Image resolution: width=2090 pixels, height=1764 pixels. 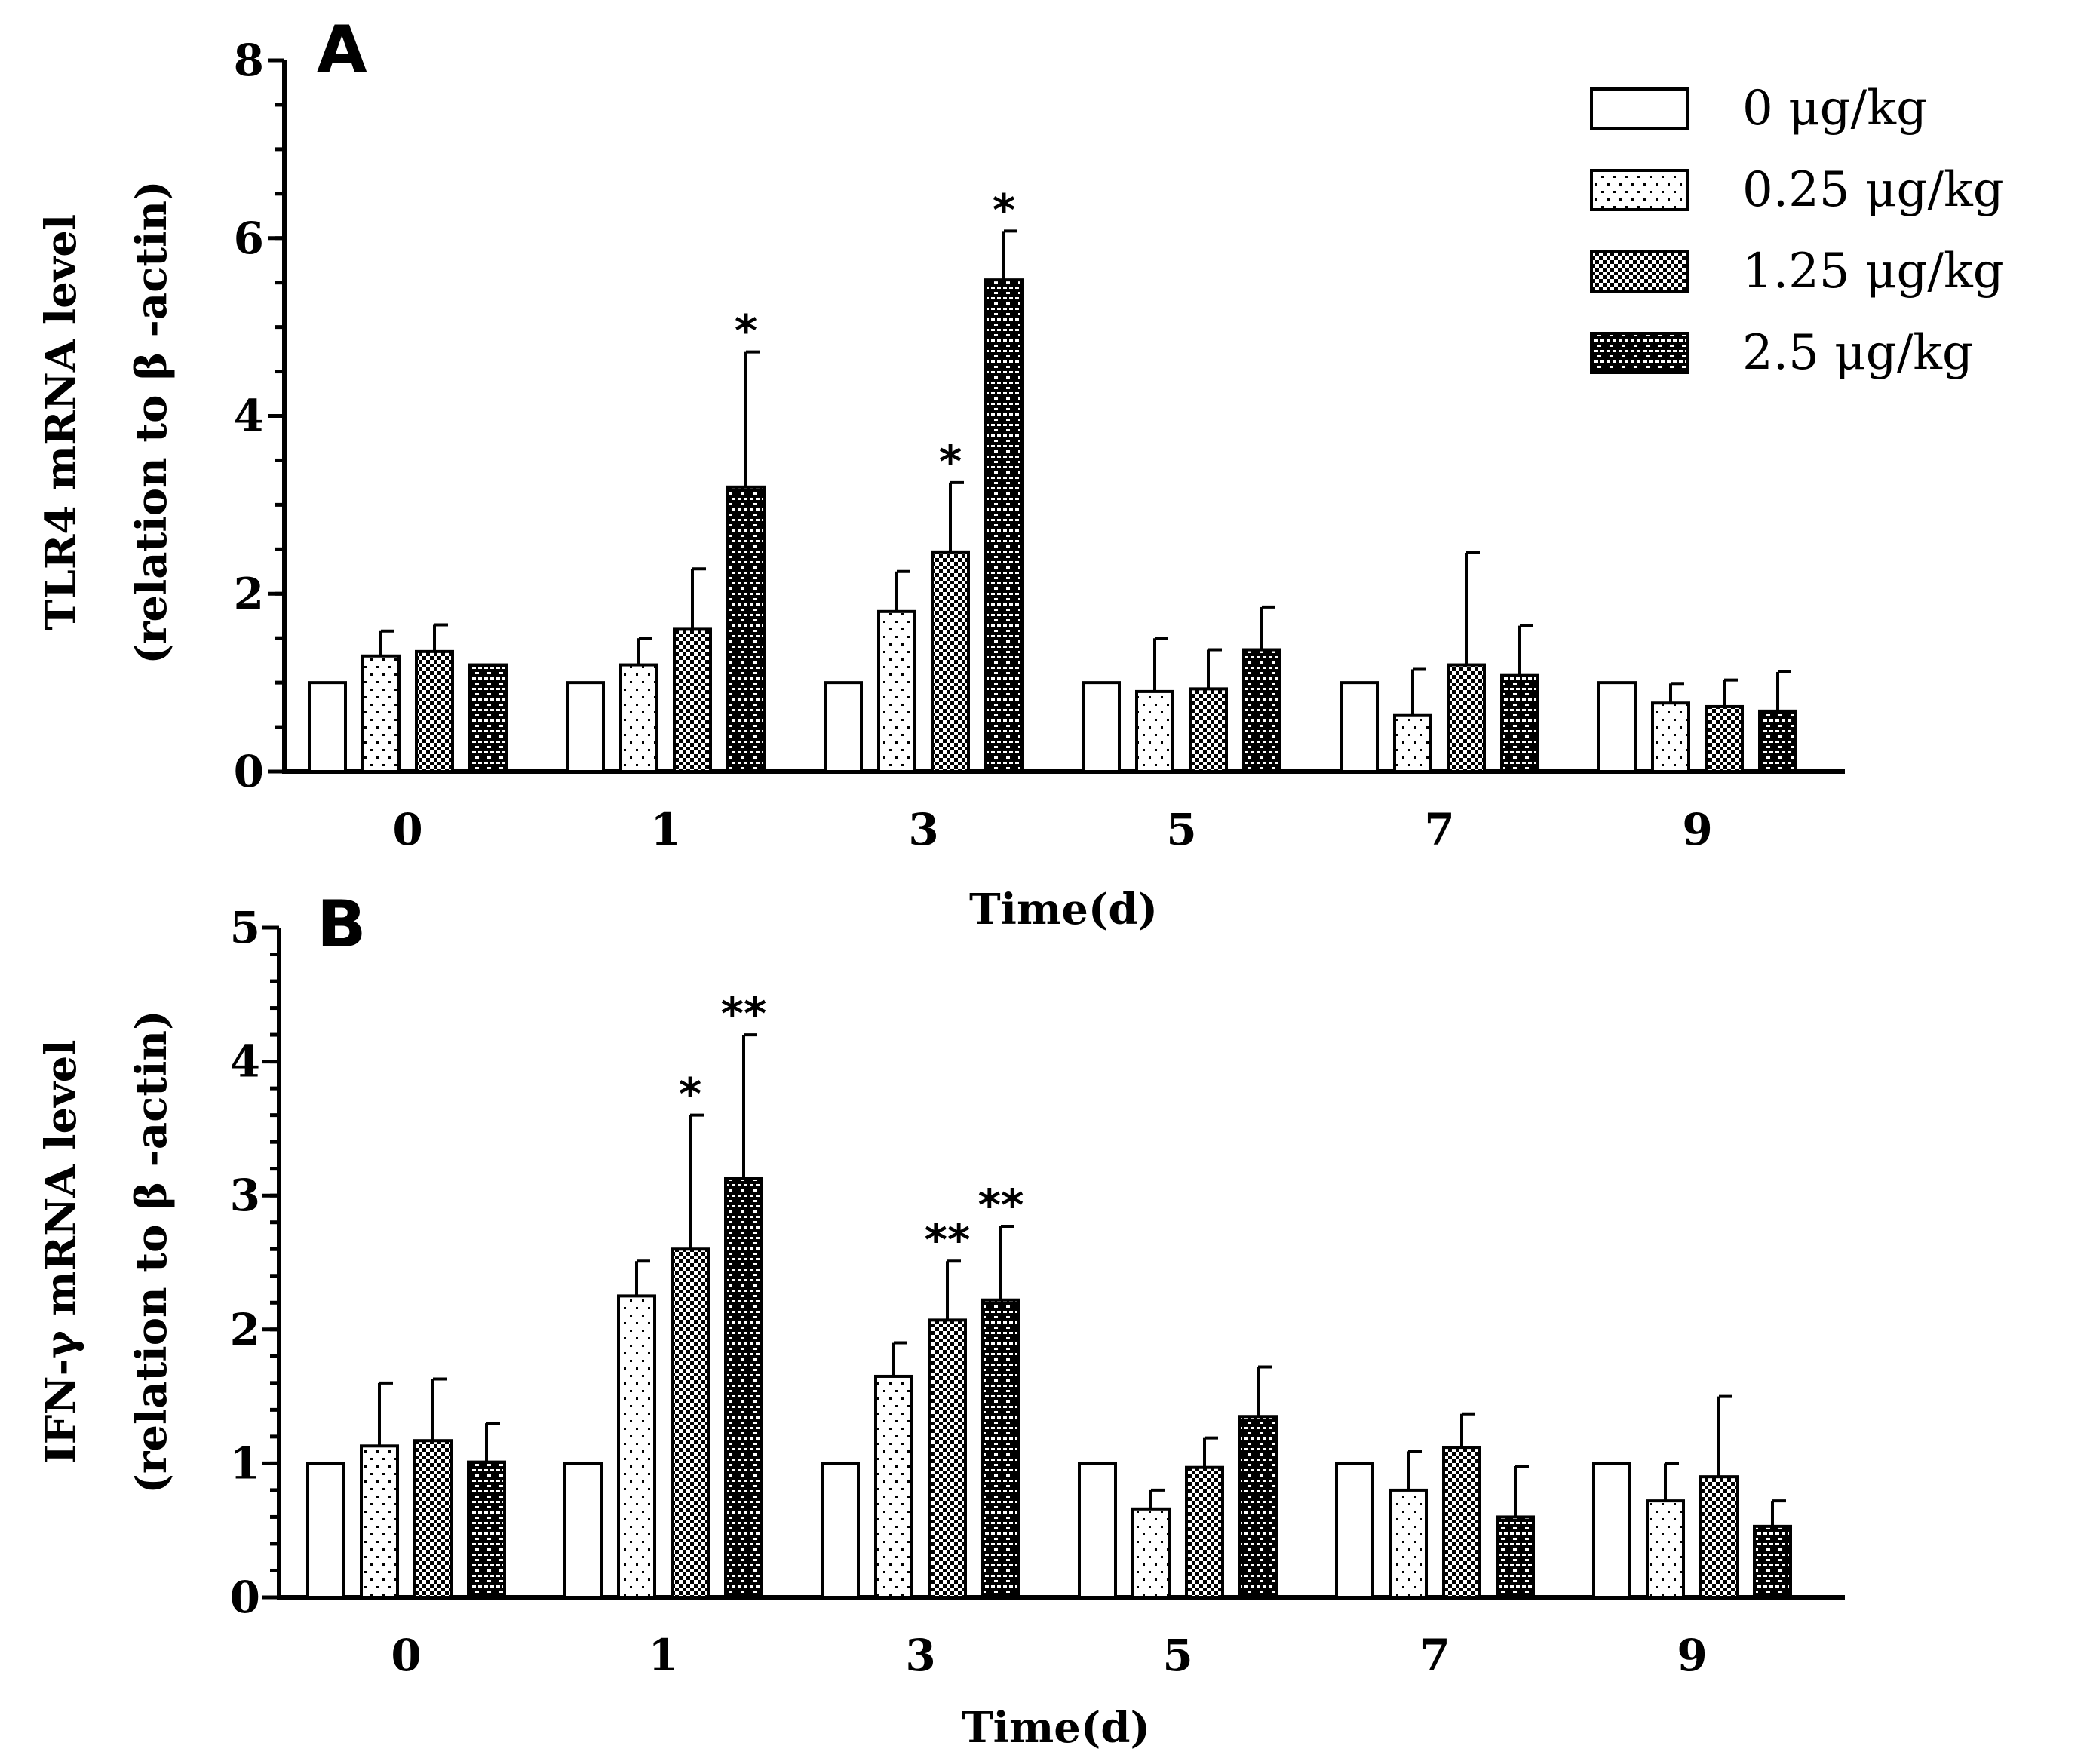 I want to click on y-tick-label-8: 8, so click(x=249, y=61).